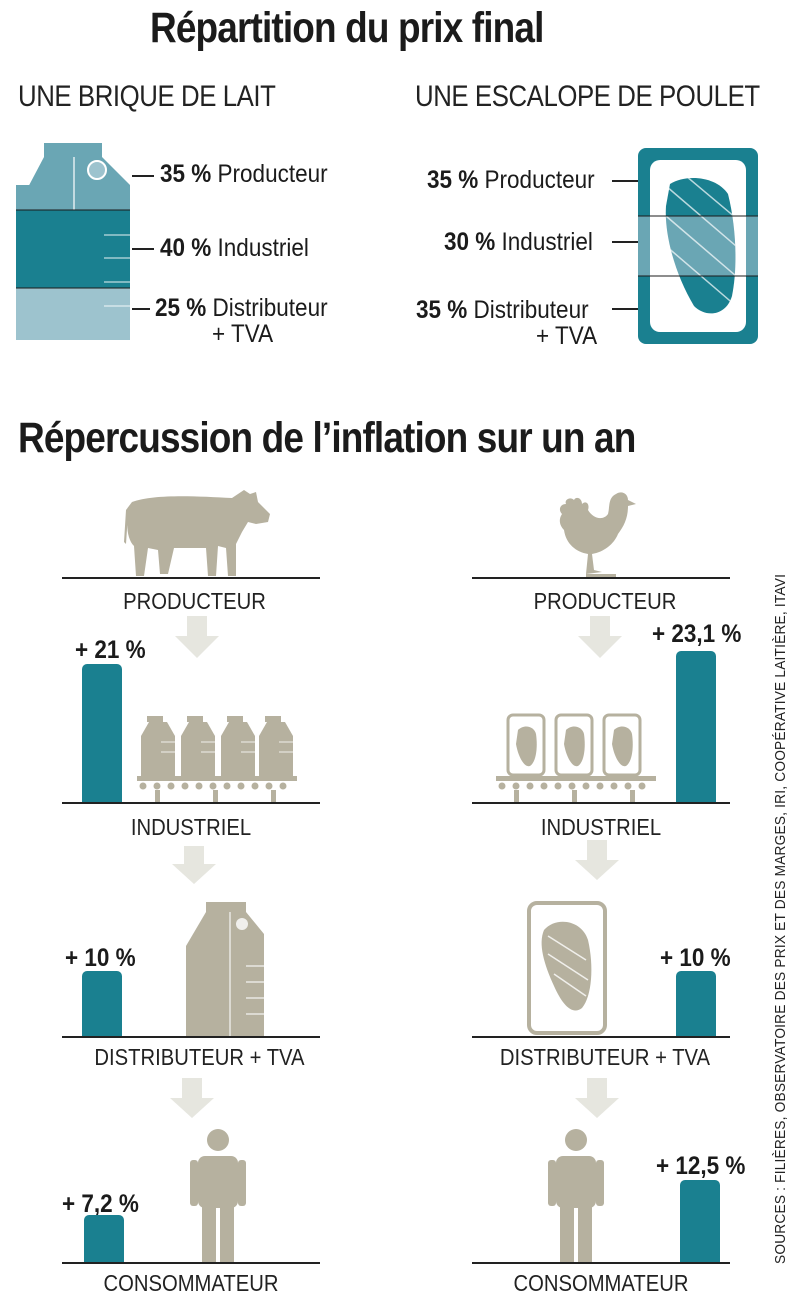  Describe the element at coordinates (100, 1204) in the screenshot. I see `milk-consumer-pct: + 7,2 %` at that location.